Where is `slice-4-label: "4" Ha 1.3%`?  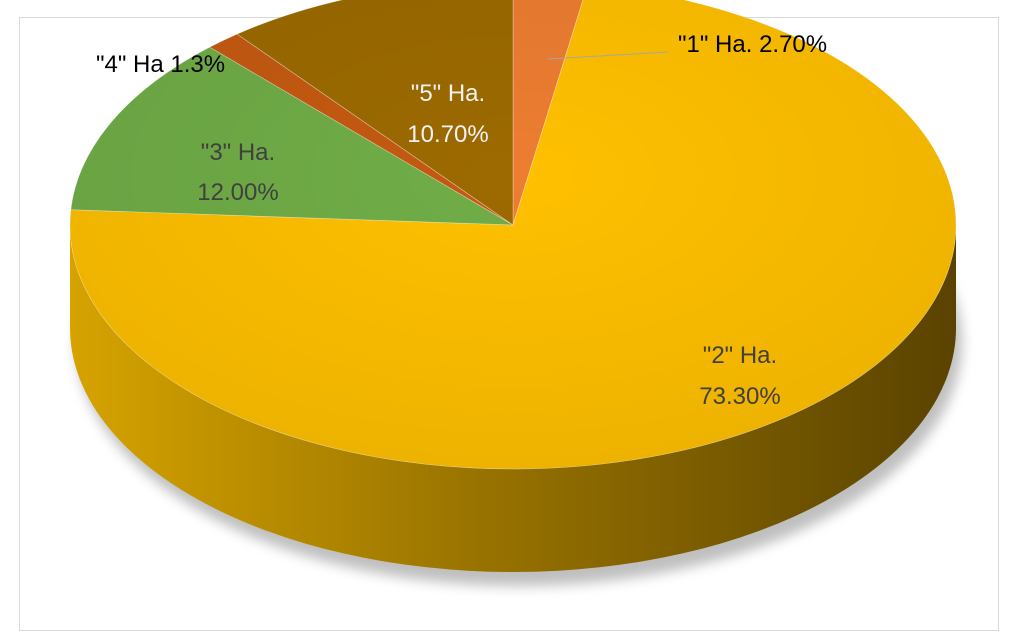
slice-4-label: "4" Ha 1.3% is located at coordinates (160, 64).